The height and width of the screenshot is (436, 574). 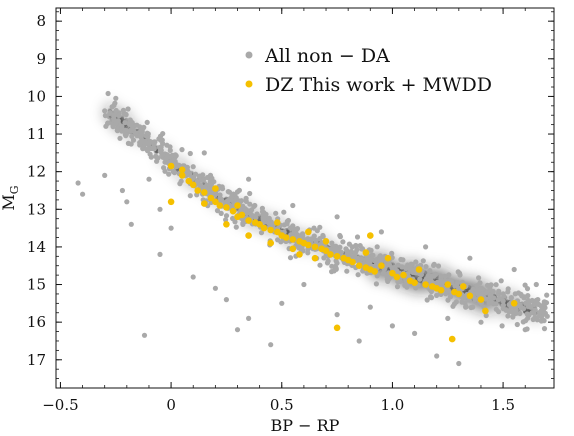 I want to click on y-tick-label: 14, so click(x=36, y=247).